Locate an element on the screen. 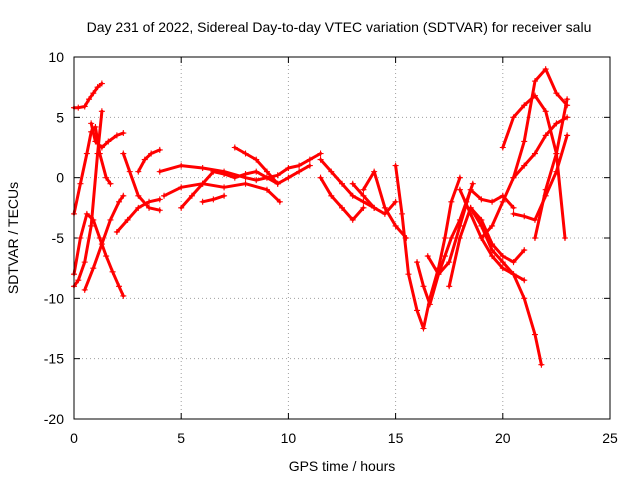  x-tick-label: 5 is located at coordinates (181, 438).